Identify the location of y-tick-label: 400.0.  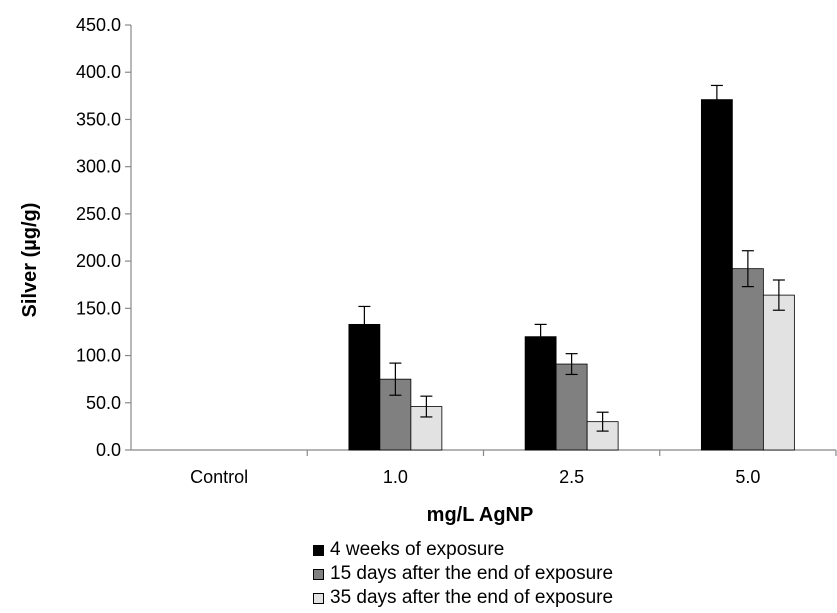
(98, 72).